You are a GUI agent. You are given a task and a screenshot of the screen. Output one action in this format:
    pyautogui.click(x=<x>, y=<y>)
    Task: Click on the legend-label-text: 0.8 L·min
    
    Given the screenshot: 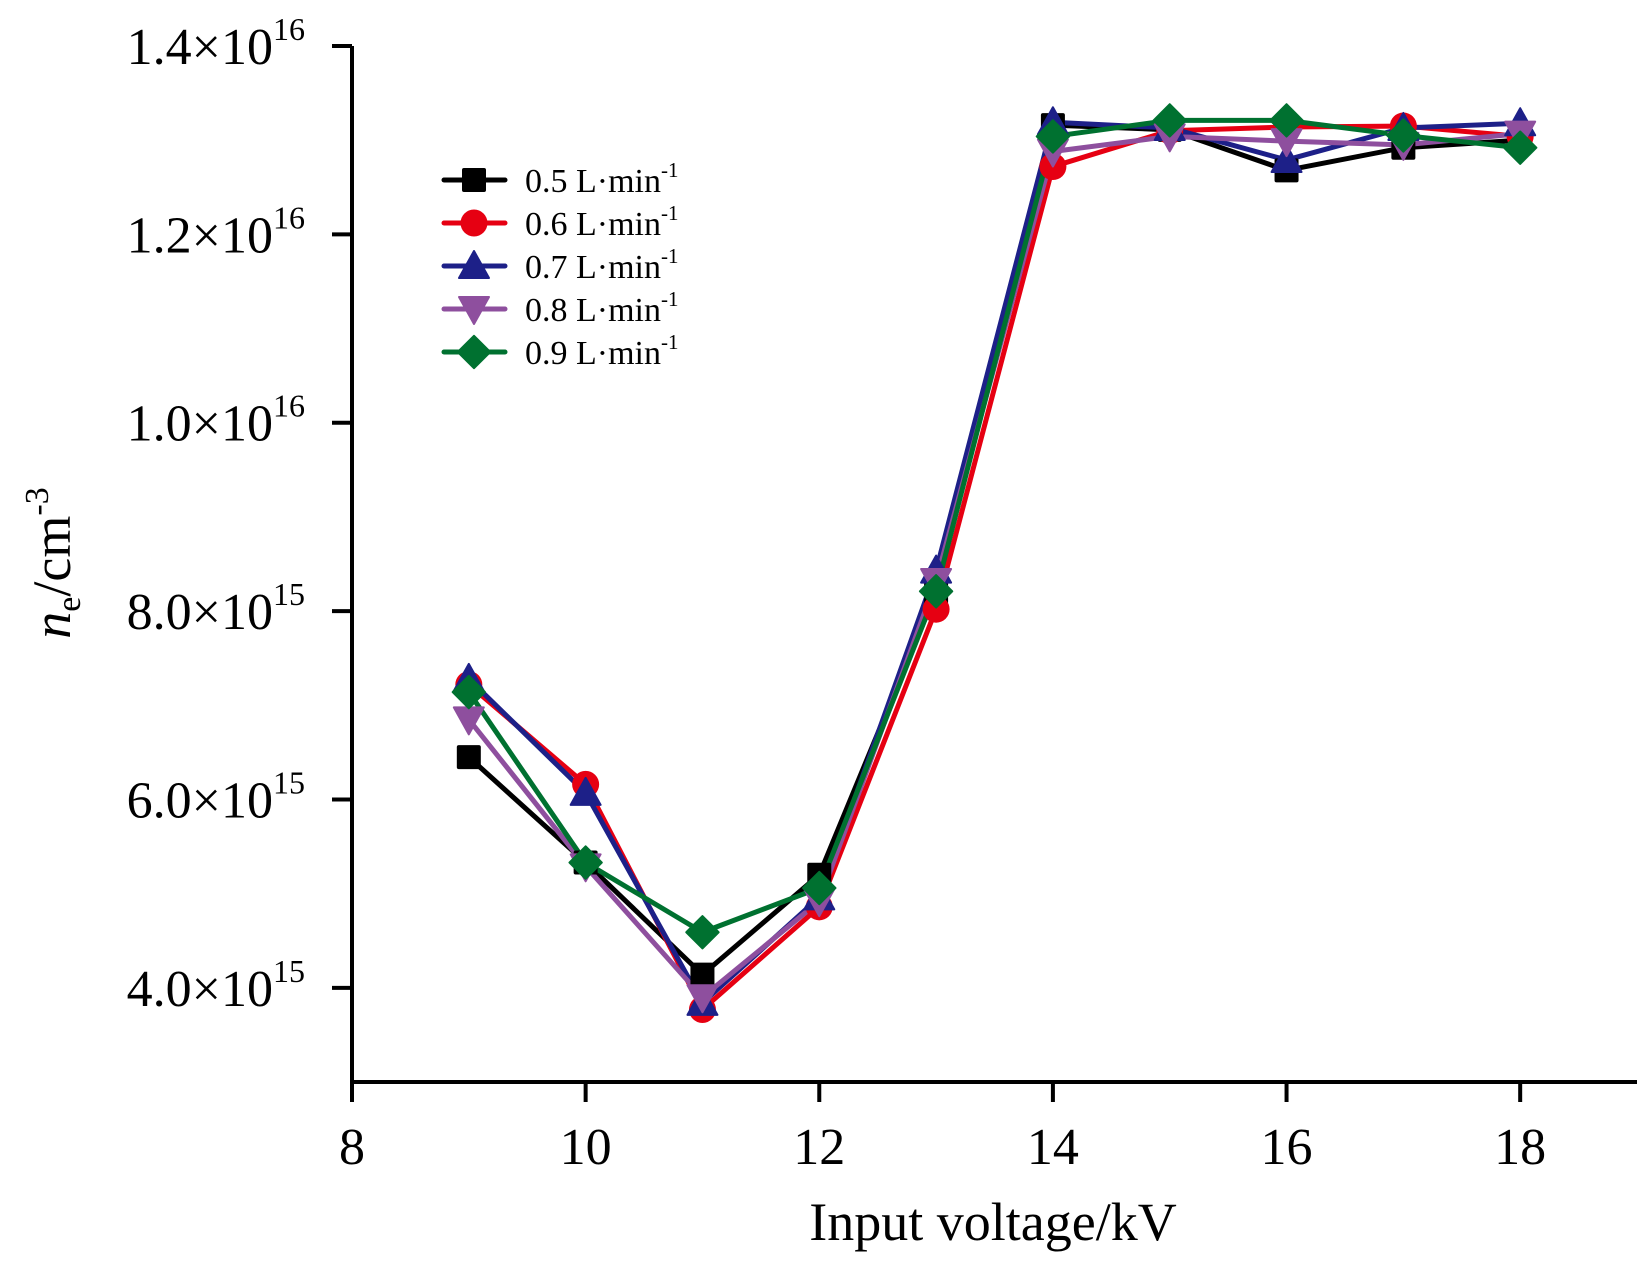 What is the action you would take?
    pyautogui.click(x=593, y=310)
    